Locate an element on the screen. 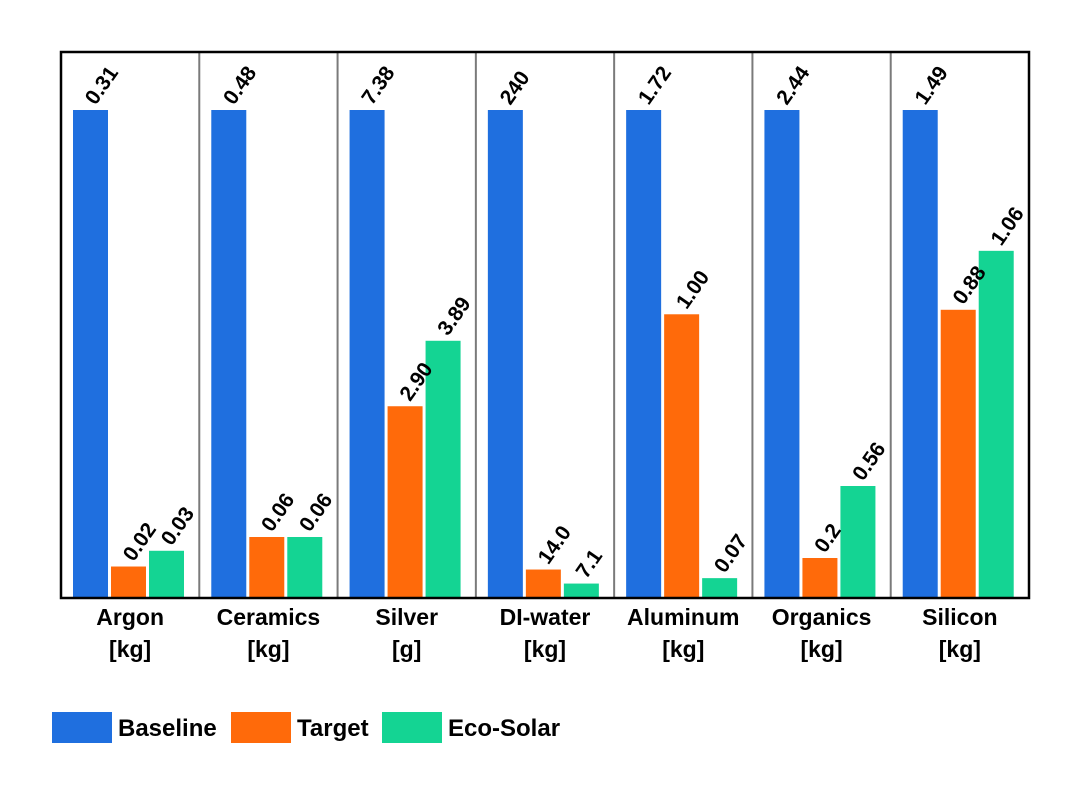 The width and height of the screenshot is (1080, 795). legend-label: Baseline is located at coordinates (167, 728).